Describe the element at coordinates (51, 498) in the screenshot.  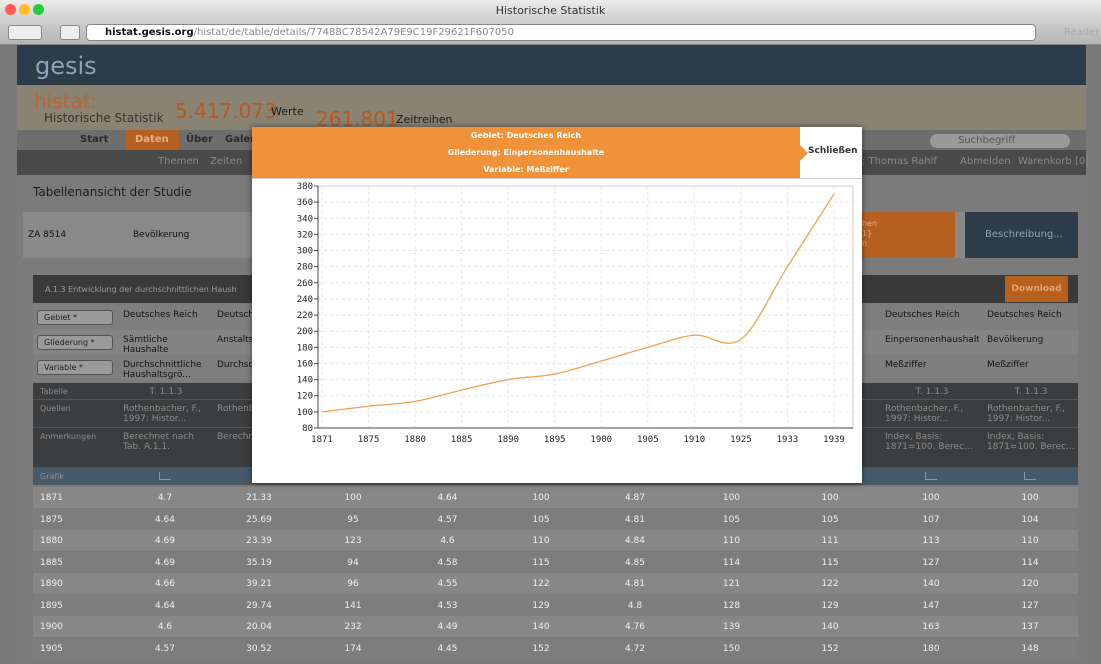
I see `data-cell: 1871` at that location.